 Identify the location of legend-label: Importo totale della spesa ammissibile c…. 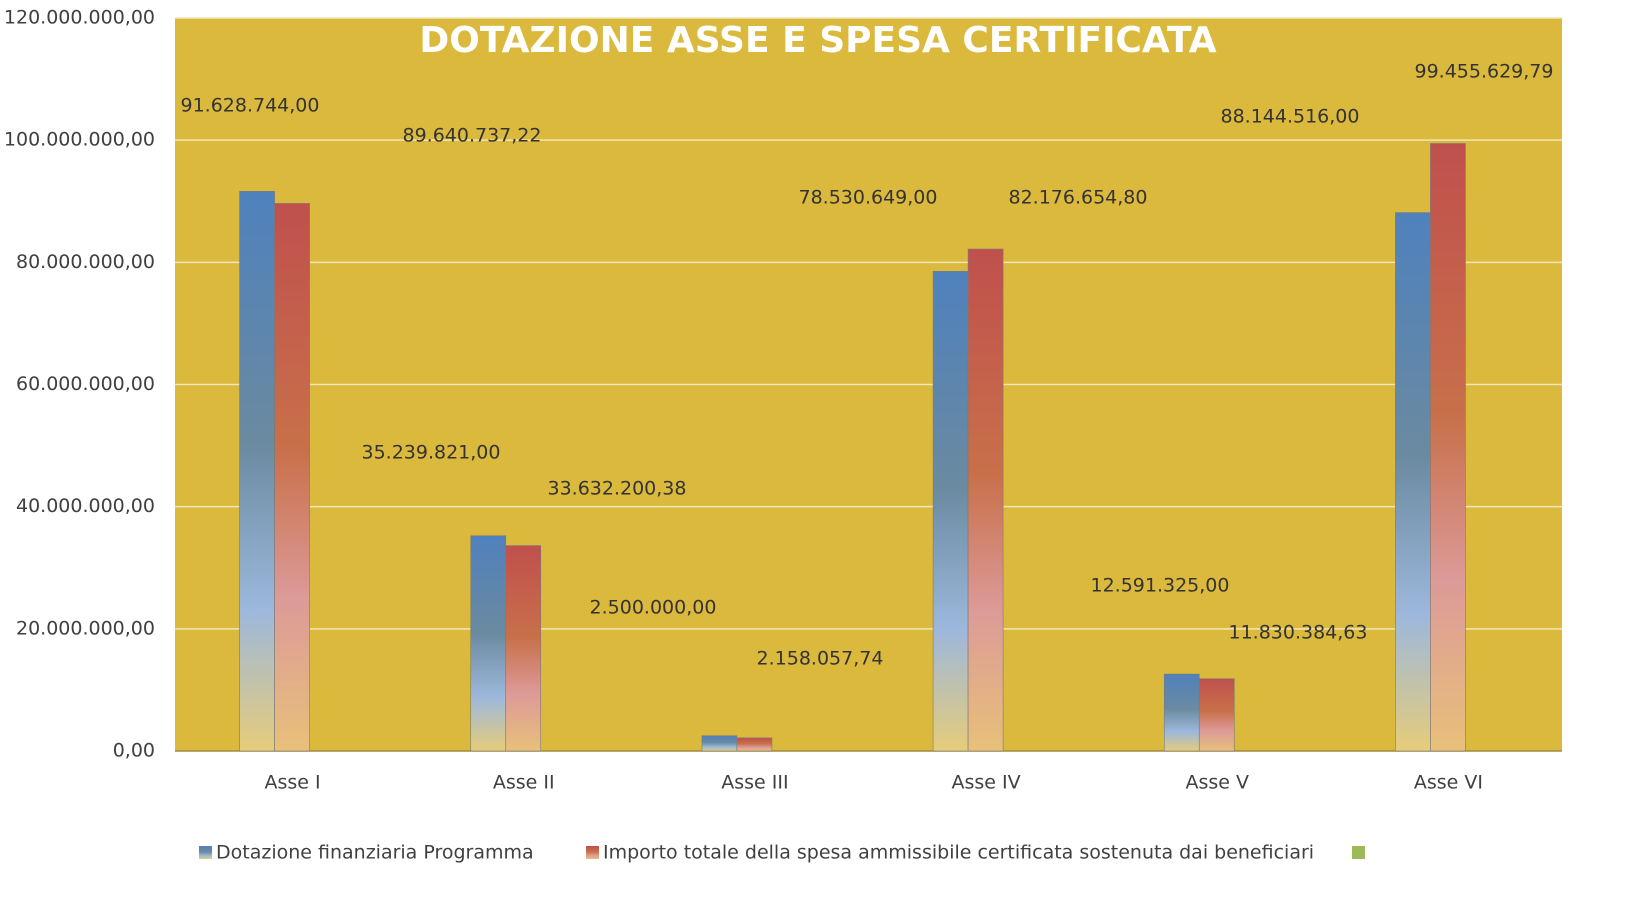
(958, 853).